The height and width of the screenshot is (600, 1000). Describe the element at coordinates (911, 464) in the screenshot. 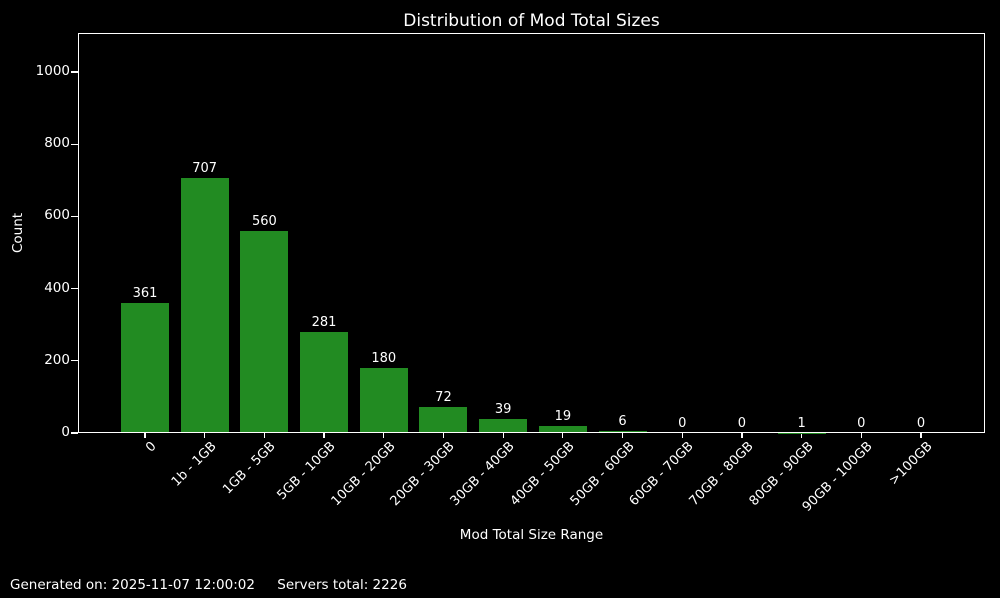

I see `x-tick-label: >100GB` at that location.